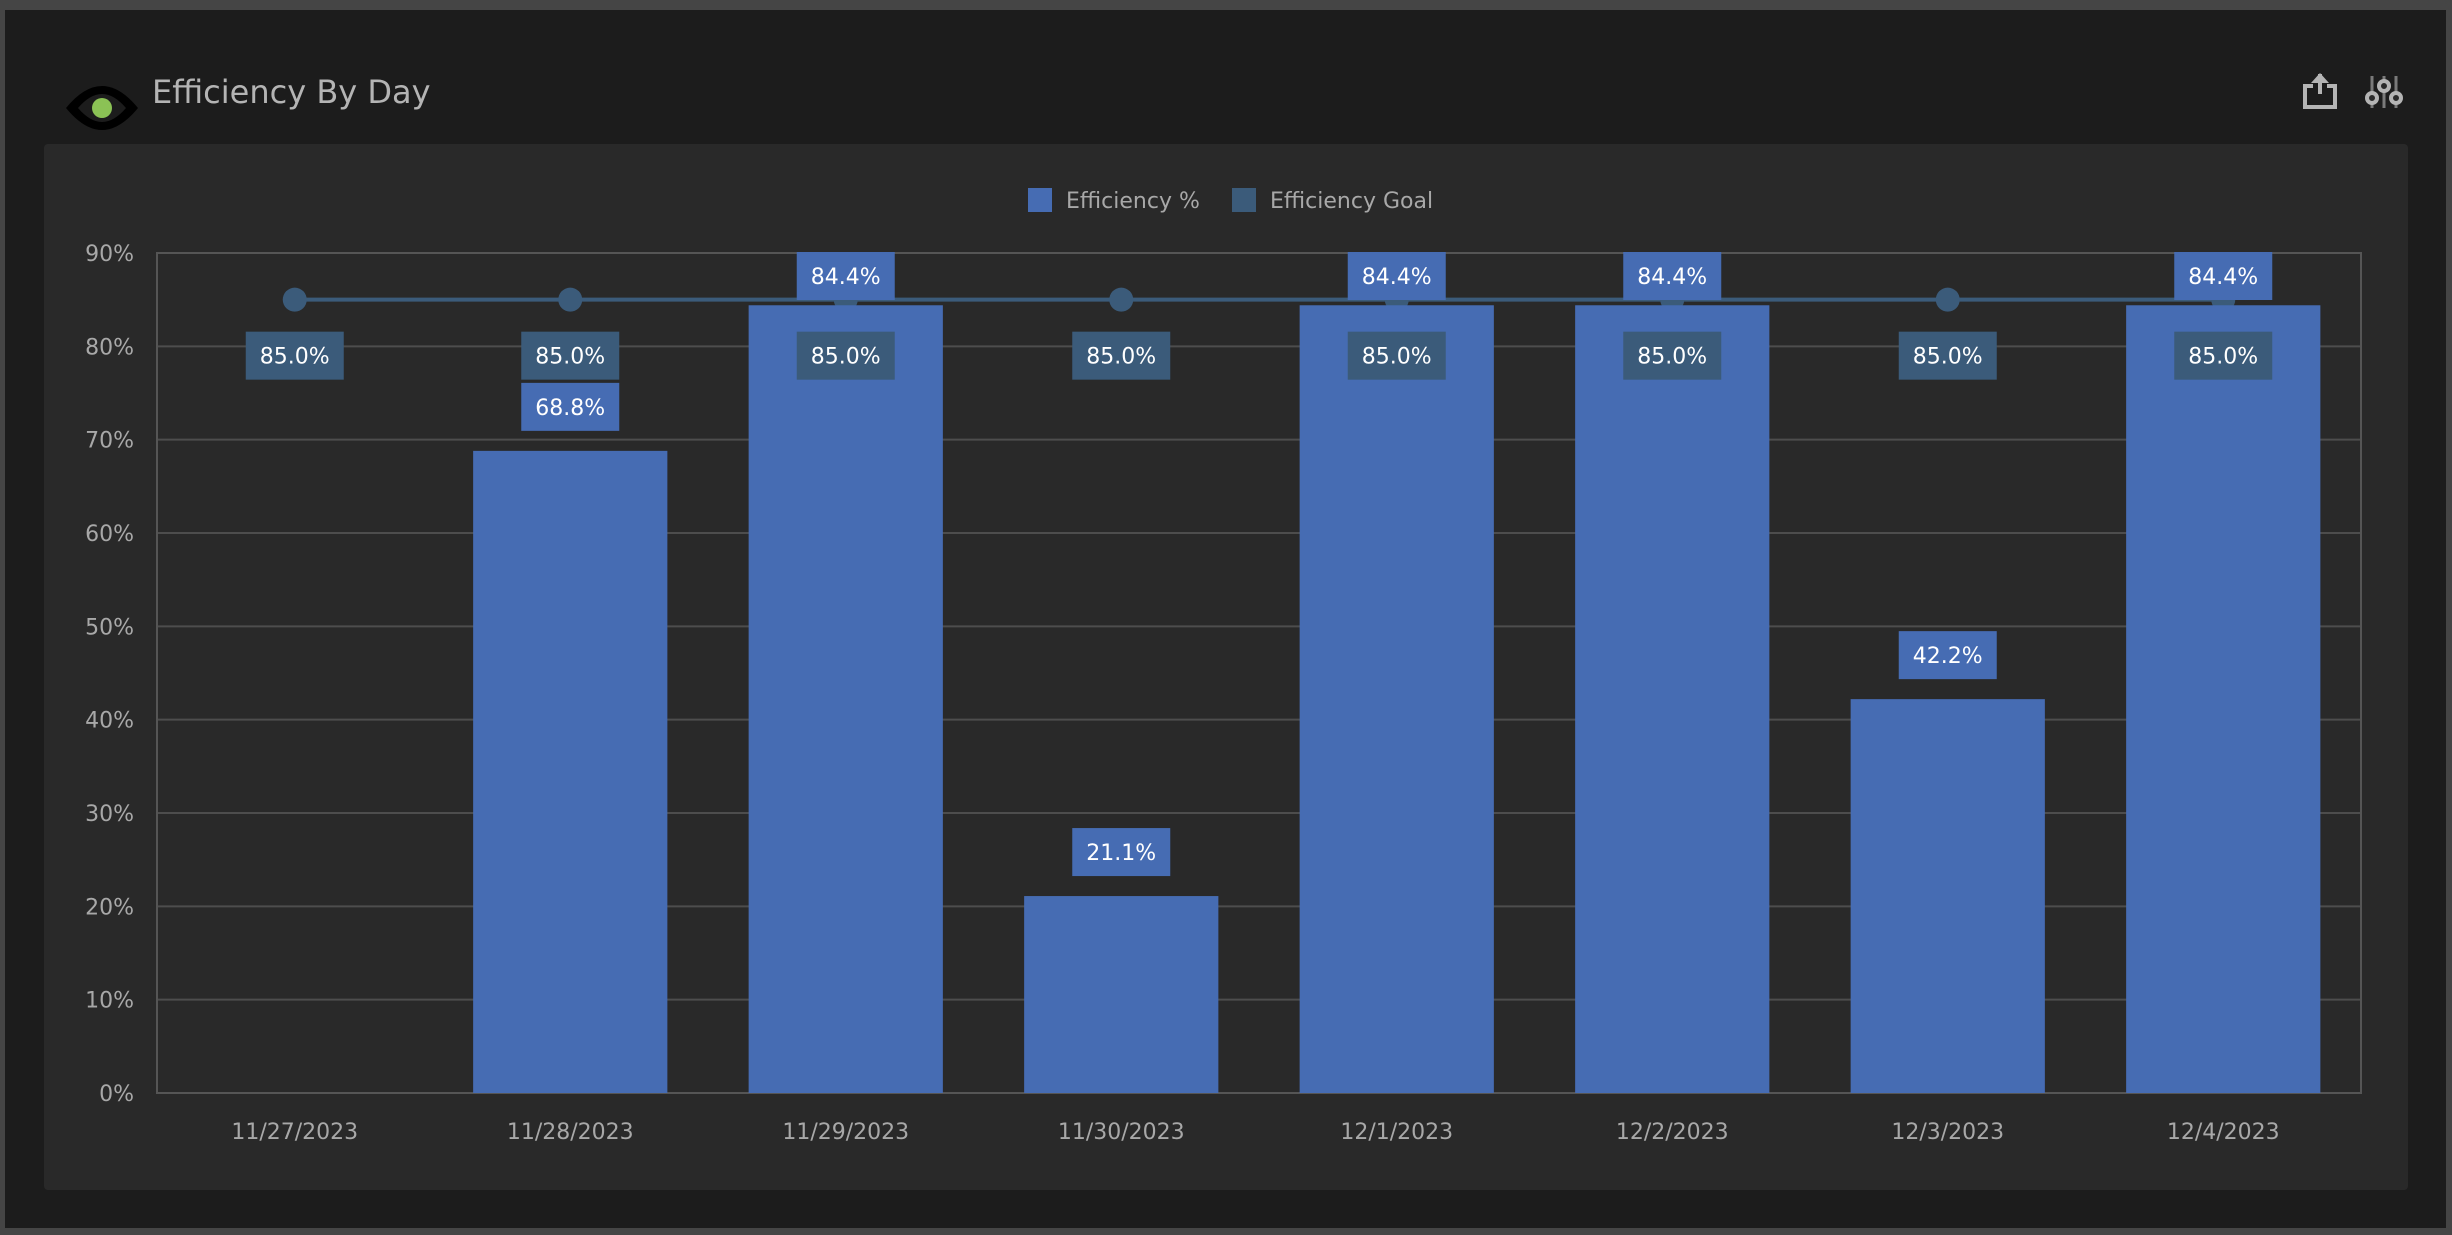 Image resolution: width=2452 pixels, height=1235 pixels. I want to click on legend-swatch-efficiency, so click(1040, 200).